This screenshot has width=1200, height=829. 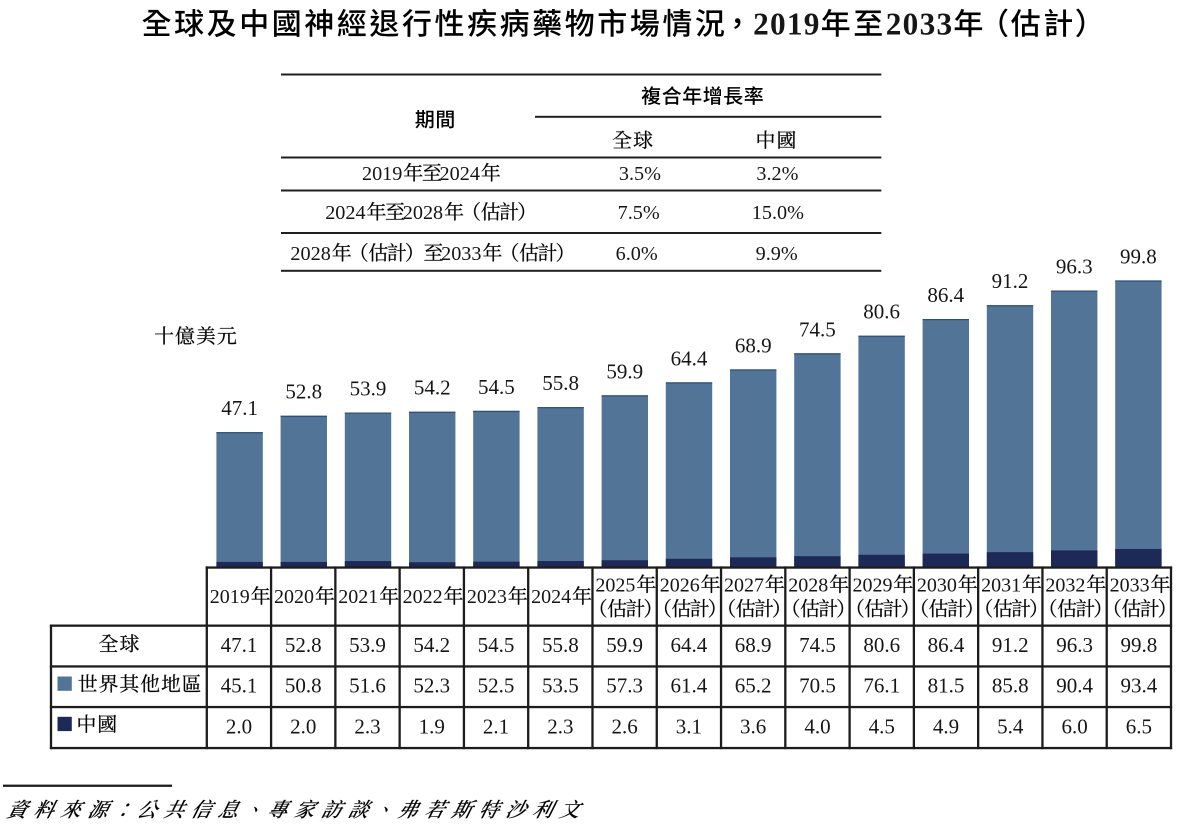 What do you see at coordinates (624, 726) in the screenshot?
I see `svg-text: 2.6` at bounding box center [624, 726].